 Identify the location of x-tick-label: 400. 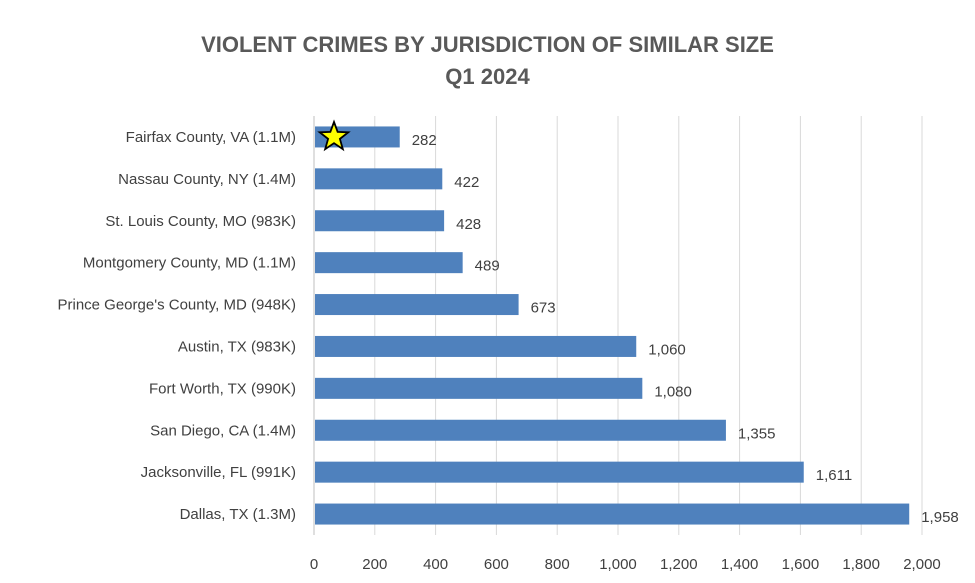
(435, 564).